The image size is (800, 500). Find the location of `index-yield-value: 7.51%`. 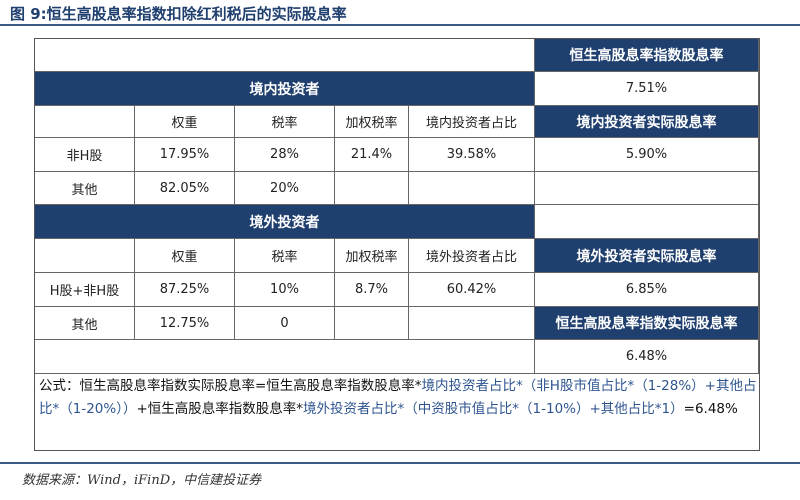

index-yield-value: 7.51% is located at coordinates (647, 89).